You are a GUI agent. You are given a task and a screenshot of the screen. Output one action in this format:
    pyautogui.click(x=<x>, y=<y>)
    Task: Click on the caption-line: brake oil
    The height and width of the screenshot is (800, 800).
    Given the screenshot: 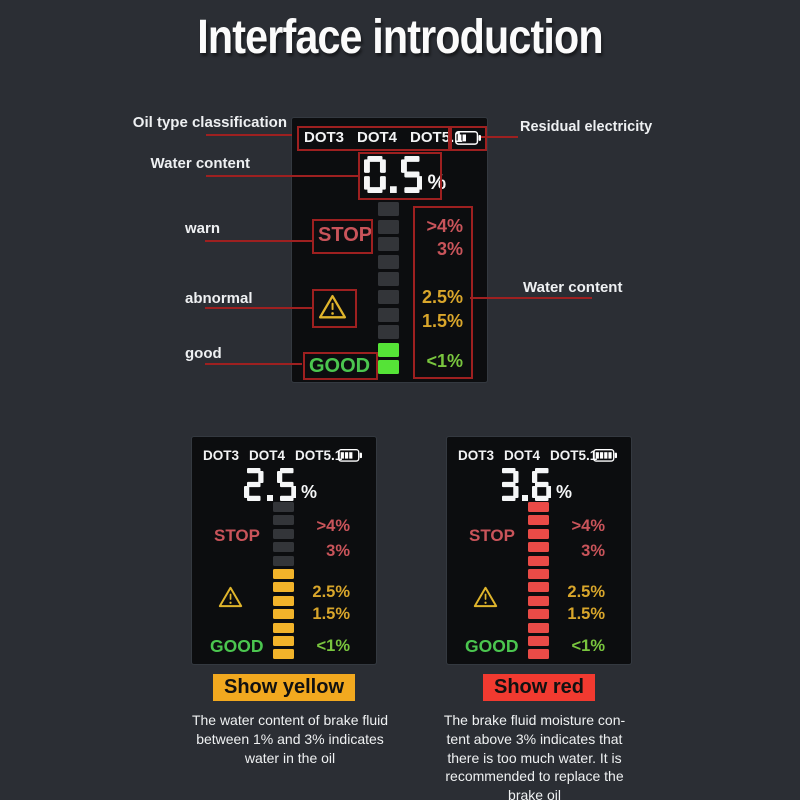 What is the action you would take?
    pyautogui.click(x=534, y=793)
    